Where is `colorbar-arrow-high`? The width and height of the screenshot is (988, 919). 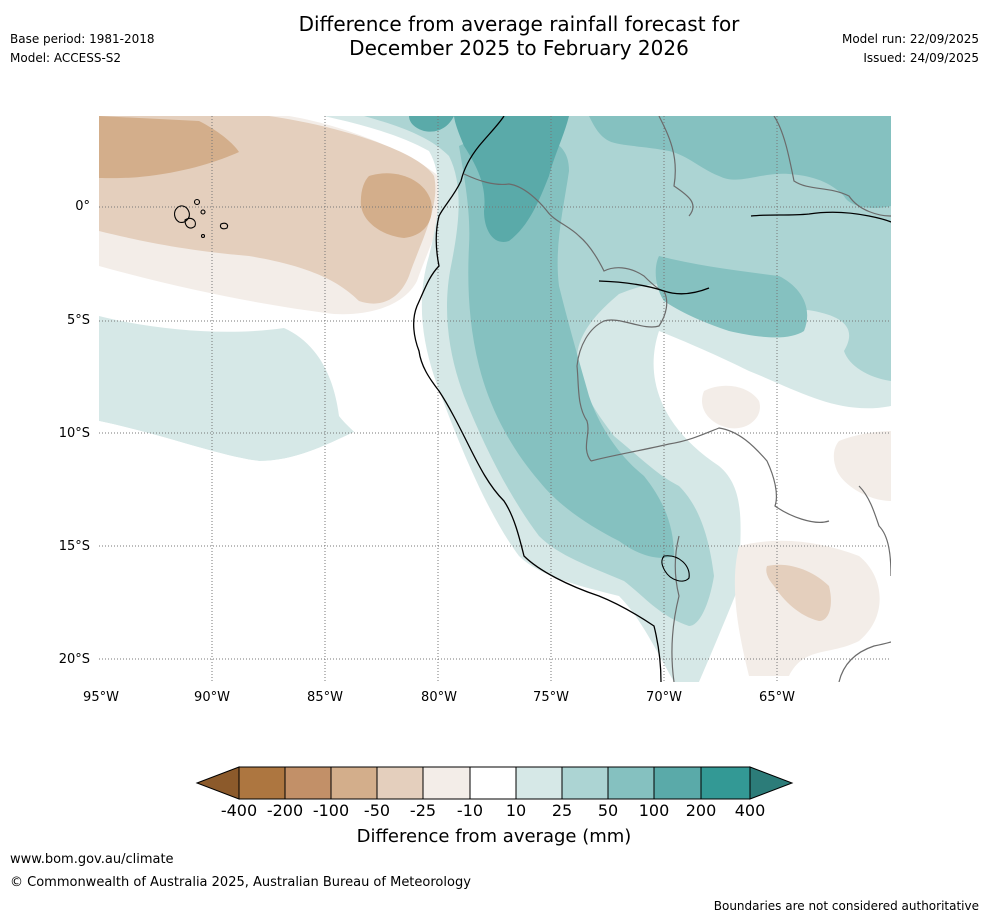
colorbar-arrow-high is located at coordinates (771, 783).